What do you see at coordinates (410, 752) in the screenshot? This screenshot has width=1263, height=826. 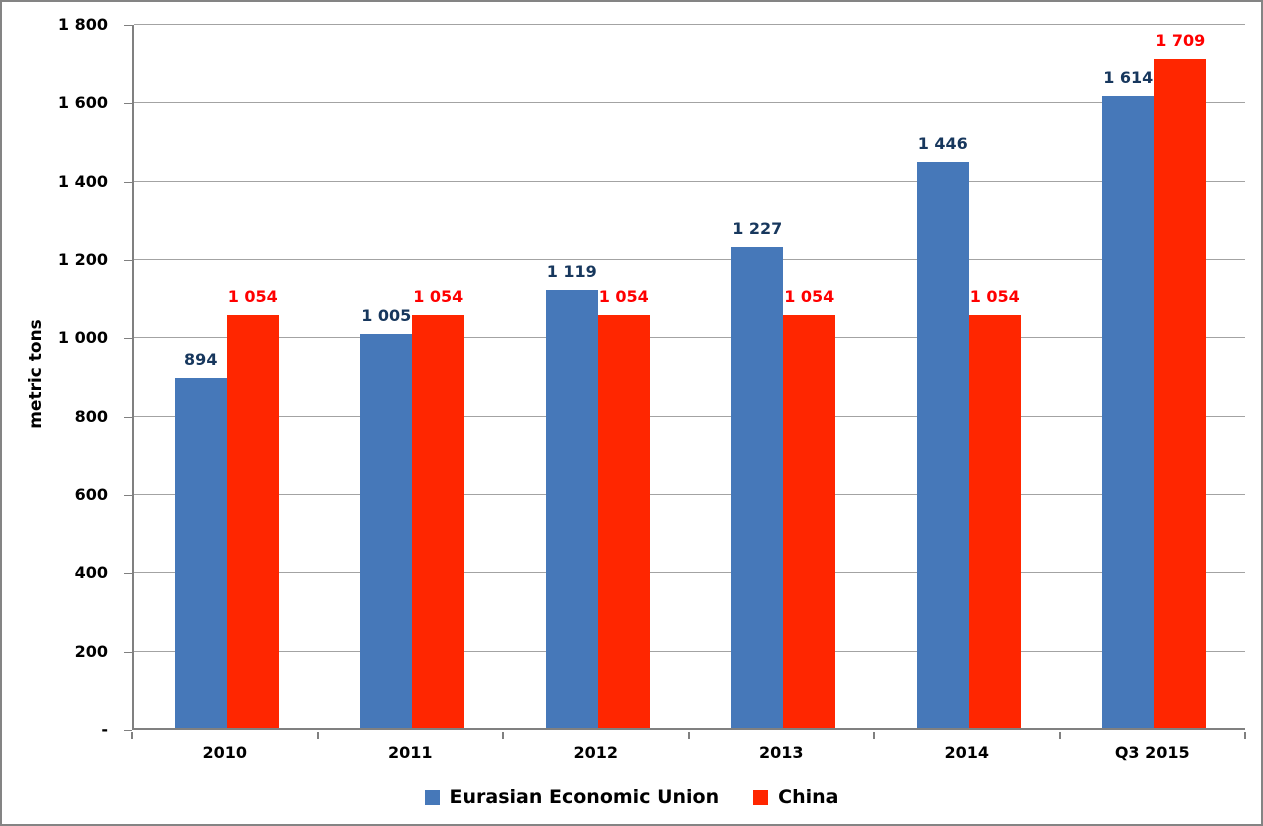 I see `category-label: 2011` at bounding box center [410, 752].